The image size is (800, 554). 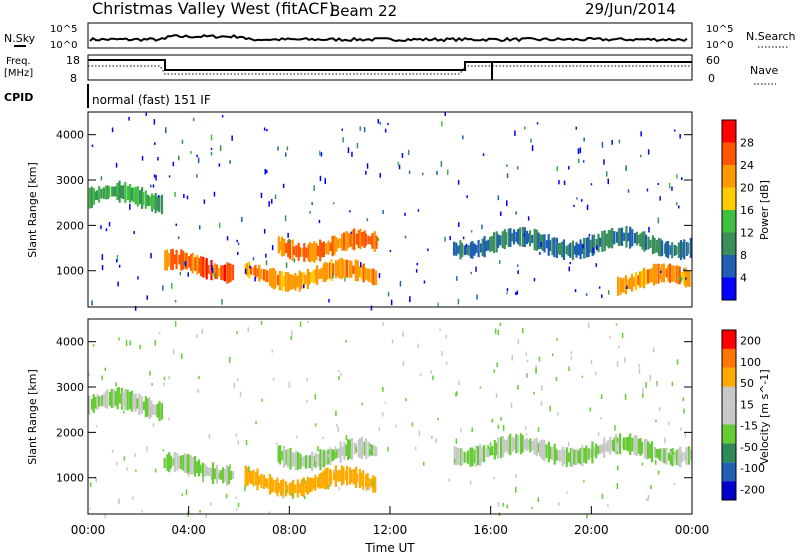 What do you see at coordinates (88, 530) in the screenshot?
I see `x-tick-label: 00:00` at bounding box center [88, 530].